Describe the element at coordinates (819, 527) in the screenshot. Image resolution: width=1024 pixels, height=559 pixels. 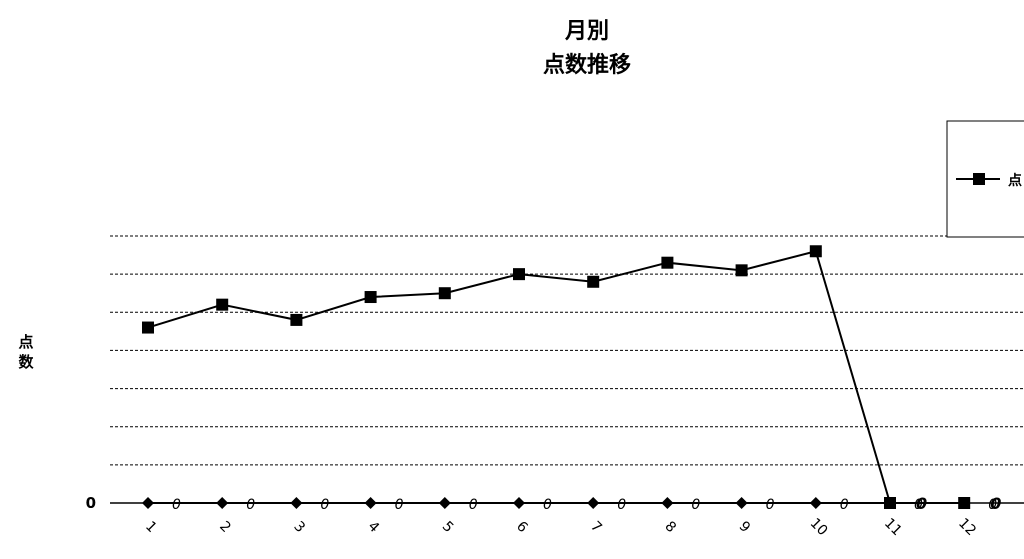
I see `x-tick-label: 10` at that location.